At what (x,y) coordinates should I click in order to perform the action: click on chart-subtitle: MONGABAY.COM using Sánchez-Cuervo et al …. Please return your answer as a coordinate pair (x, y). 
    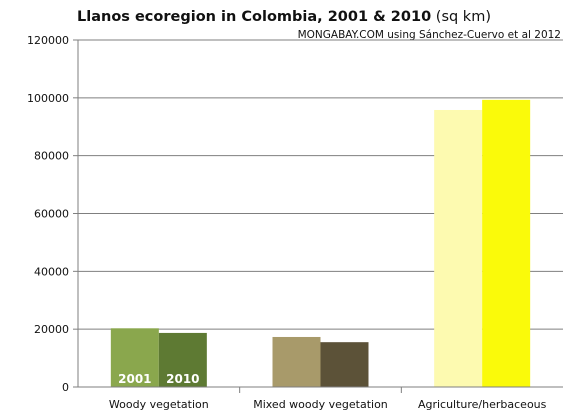
    Looking at the image, I should click on (429, 35).